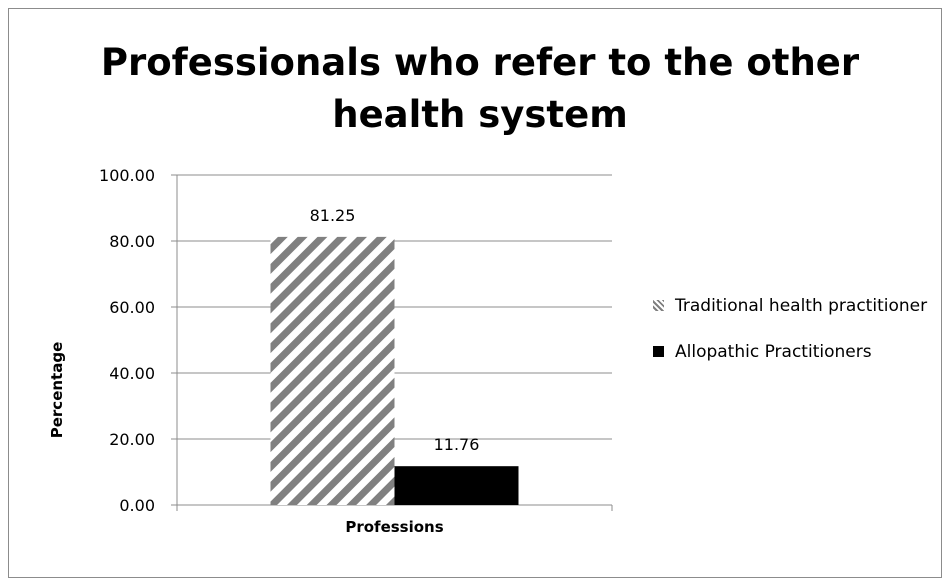  What do you see at coordinates (332, 370) in the screenshot?
I see `bar-traditional-health-practitioner` at bounding box center [332, 370].